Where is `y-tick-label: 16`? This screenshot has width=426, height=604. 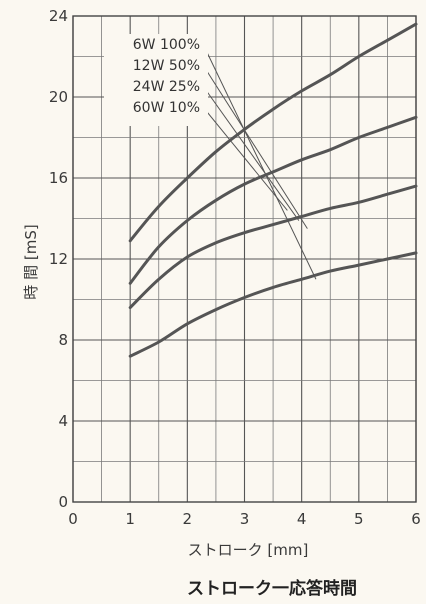 y-tick-label: 16 is located at coordinates (58, 178).